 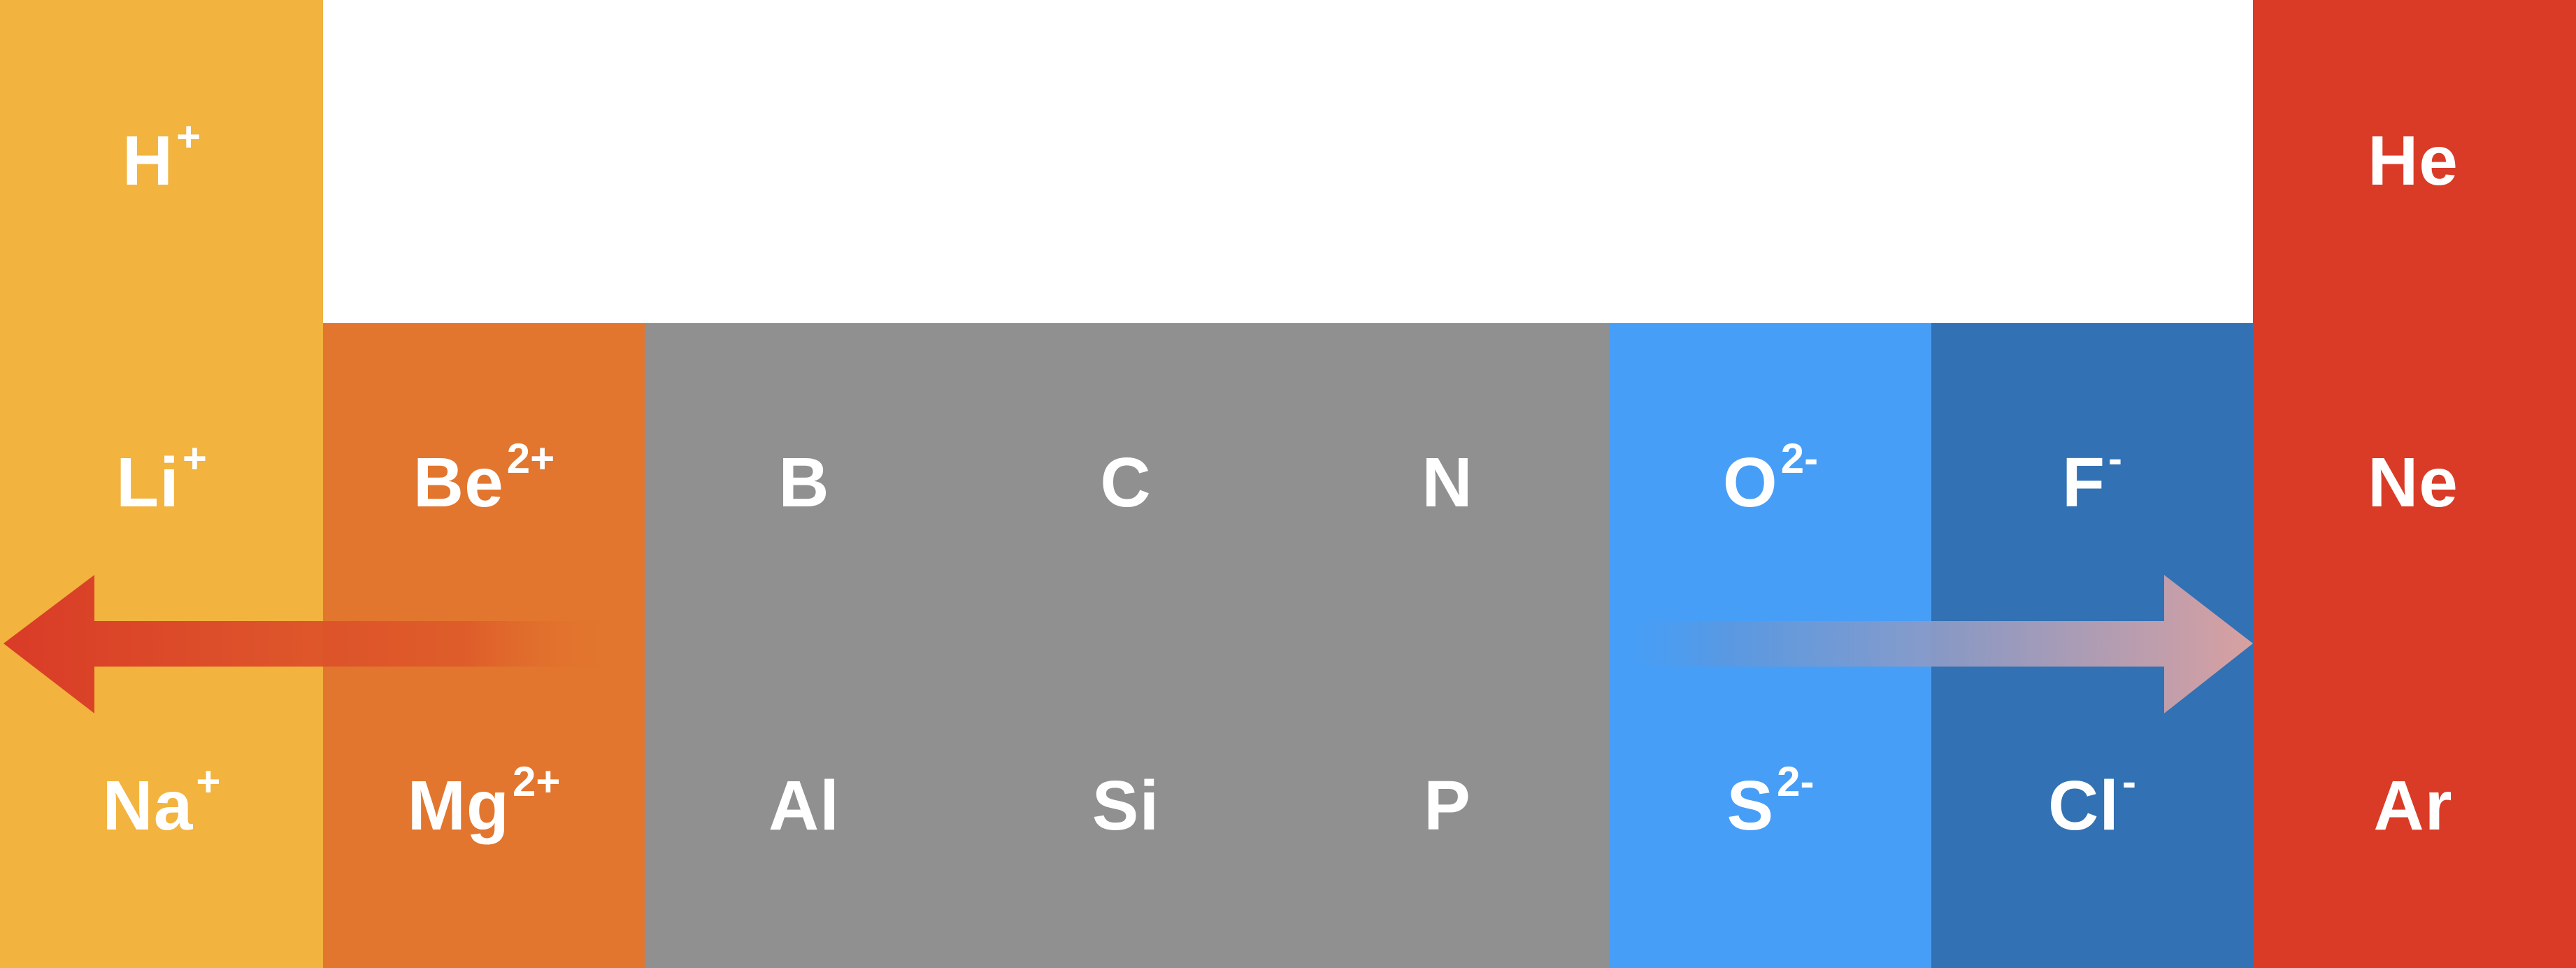 I want to click on left-arrow, so click(x=312, y=644).